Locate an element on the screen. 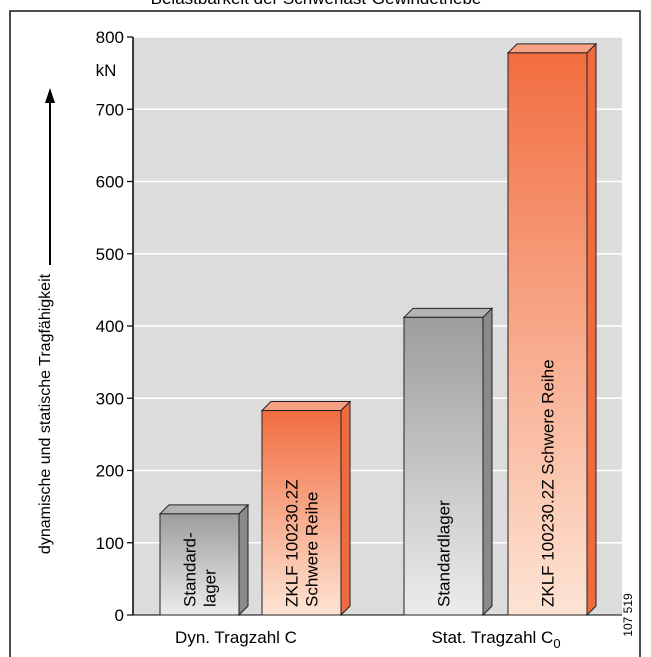 Image resolution: width=651 pixels, height=657 pixels. bar-label: Standardlager is located at coordinates (444, 553).